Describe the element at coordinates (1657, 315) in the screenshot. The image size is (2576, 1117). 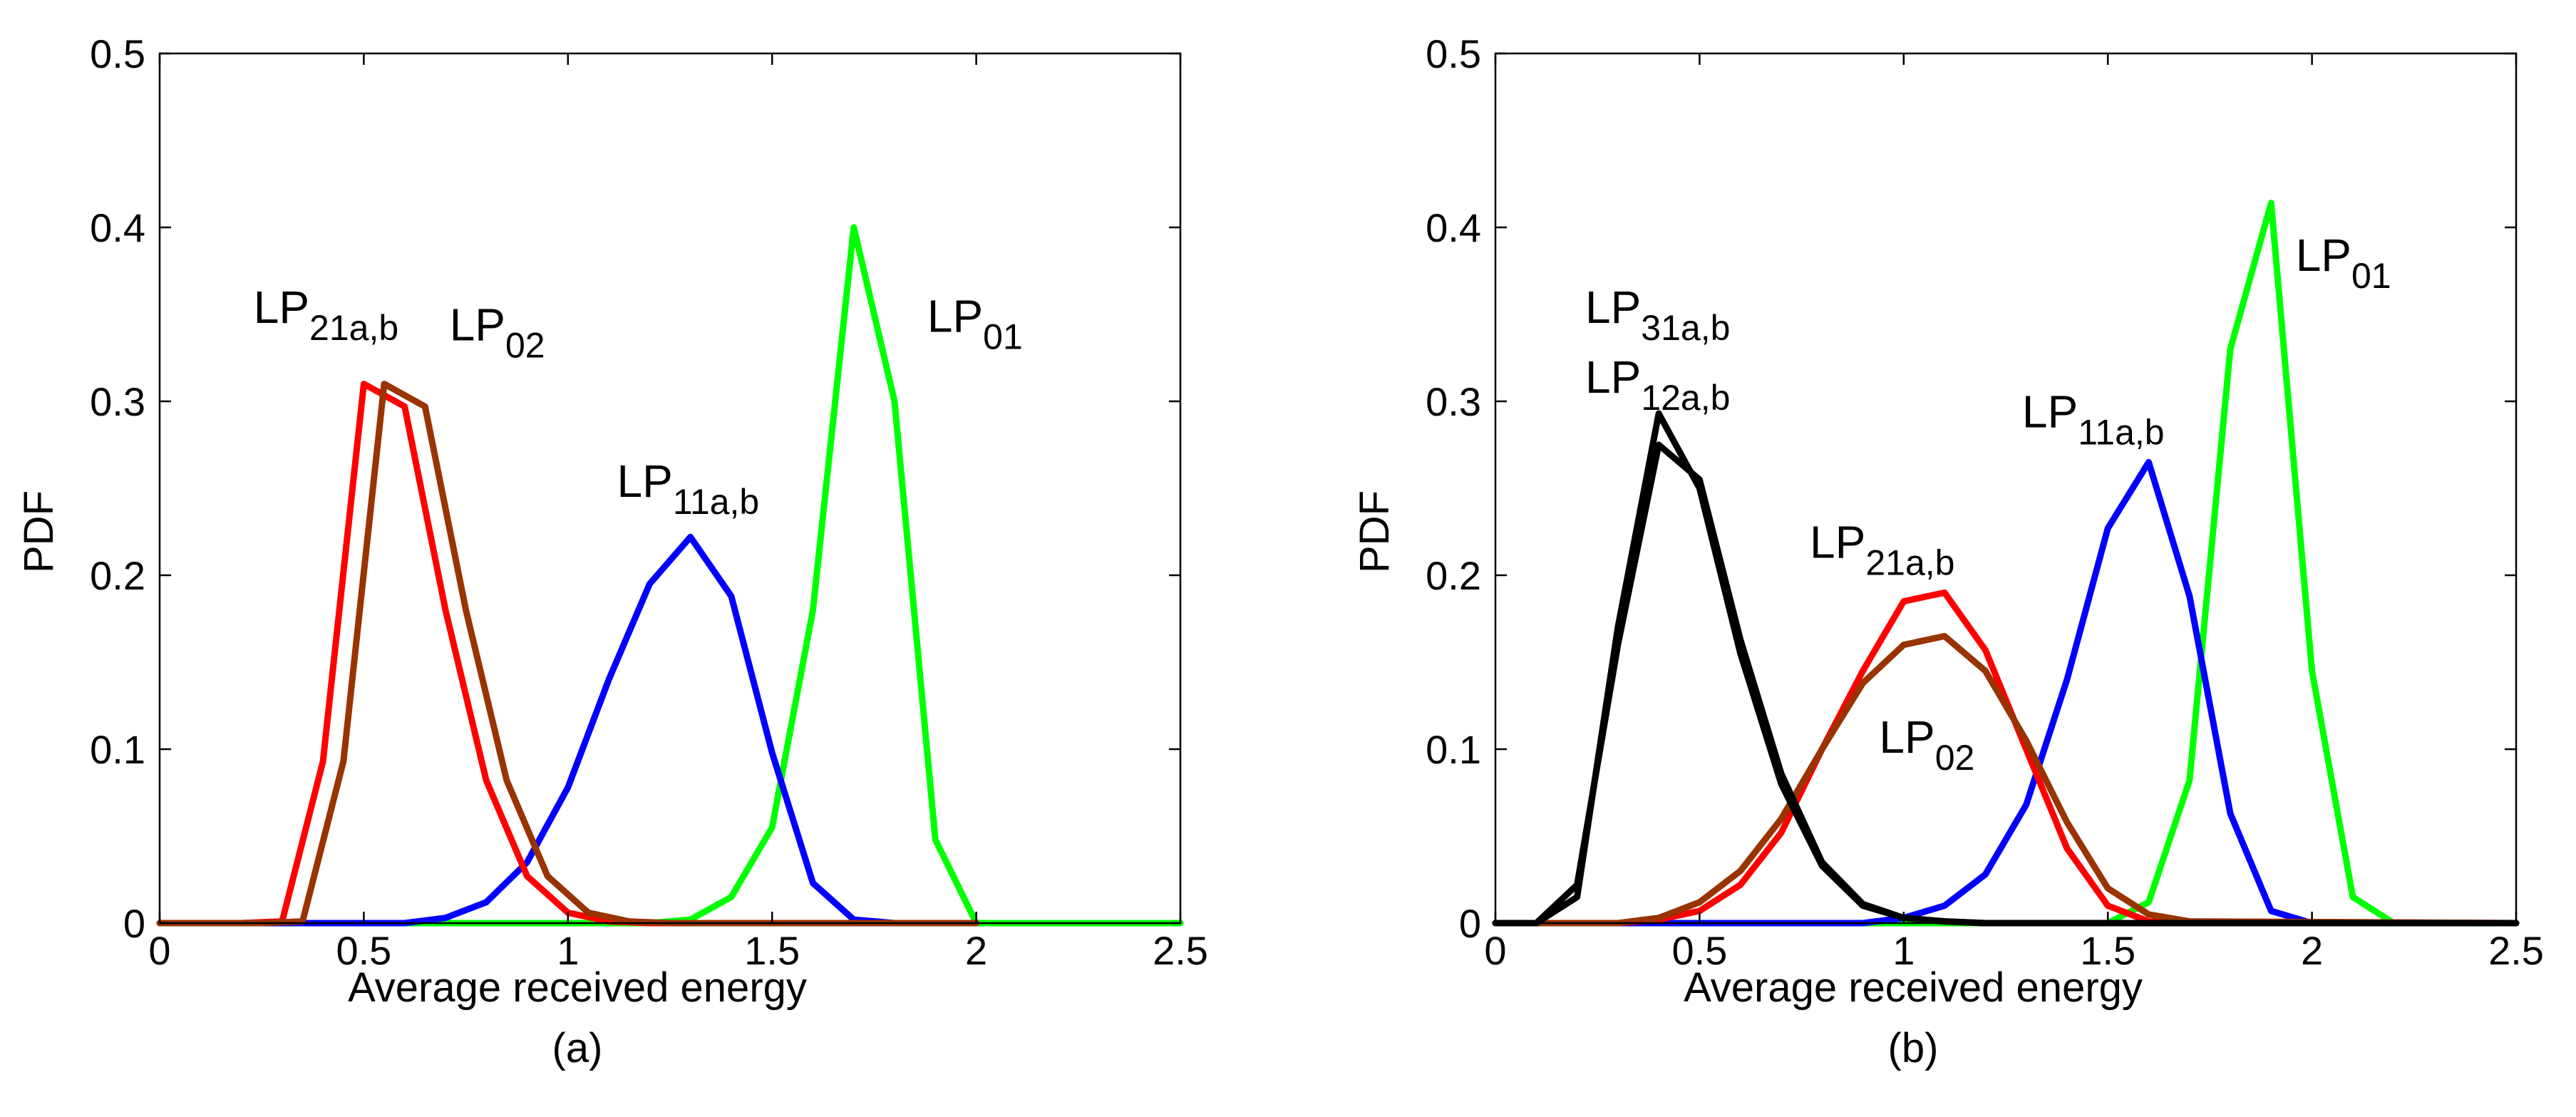
I see `series-label-lp31a-b: LP31a,b` at that location.